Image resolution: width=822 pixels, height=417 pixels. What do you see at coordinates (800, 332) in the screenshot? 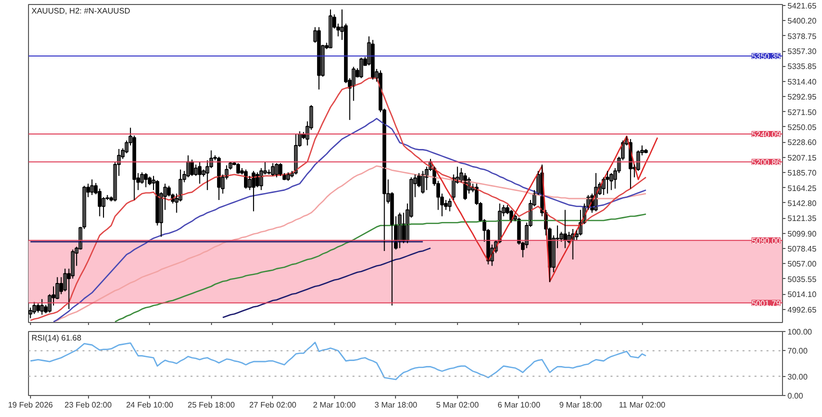
I see `y-tick-label: 100.00` at bounding box center [800, 332].